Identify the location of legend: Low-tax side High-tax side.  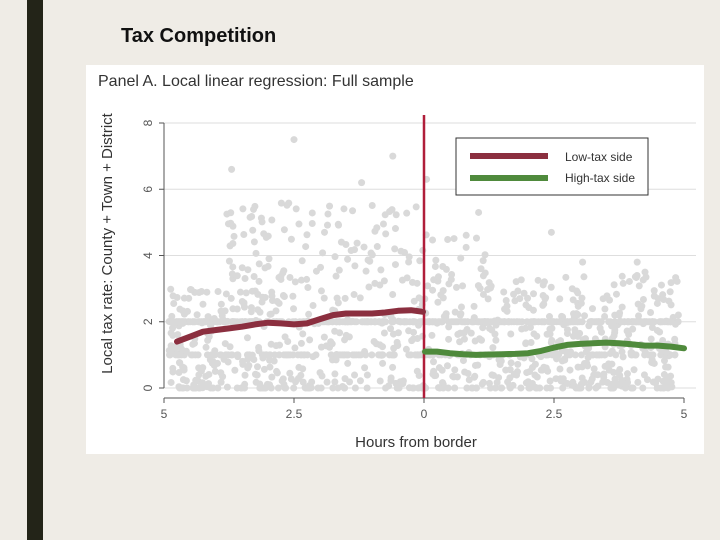
(552, 166).